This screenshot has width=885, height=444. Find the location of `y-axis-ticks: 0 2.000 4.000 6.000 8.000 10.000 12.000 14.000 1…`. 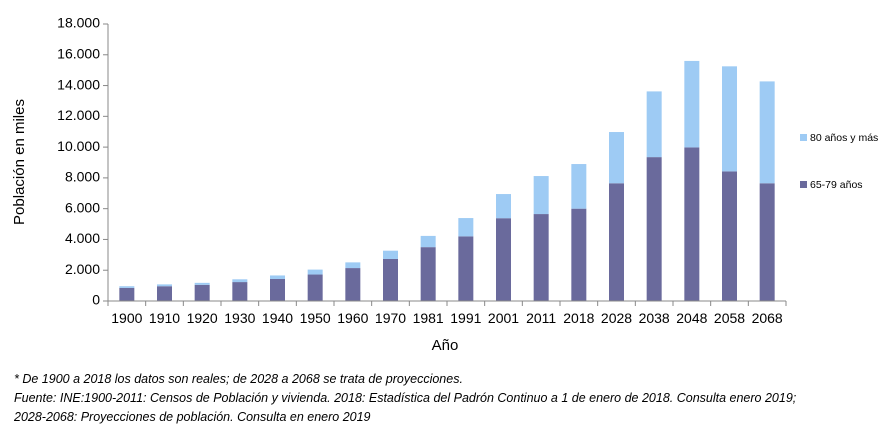

y-axis-ticks: 0 2.000 4.000 6.000 8.000 10.000 12.000 14.000 1… is located at coordinates (82, 161).